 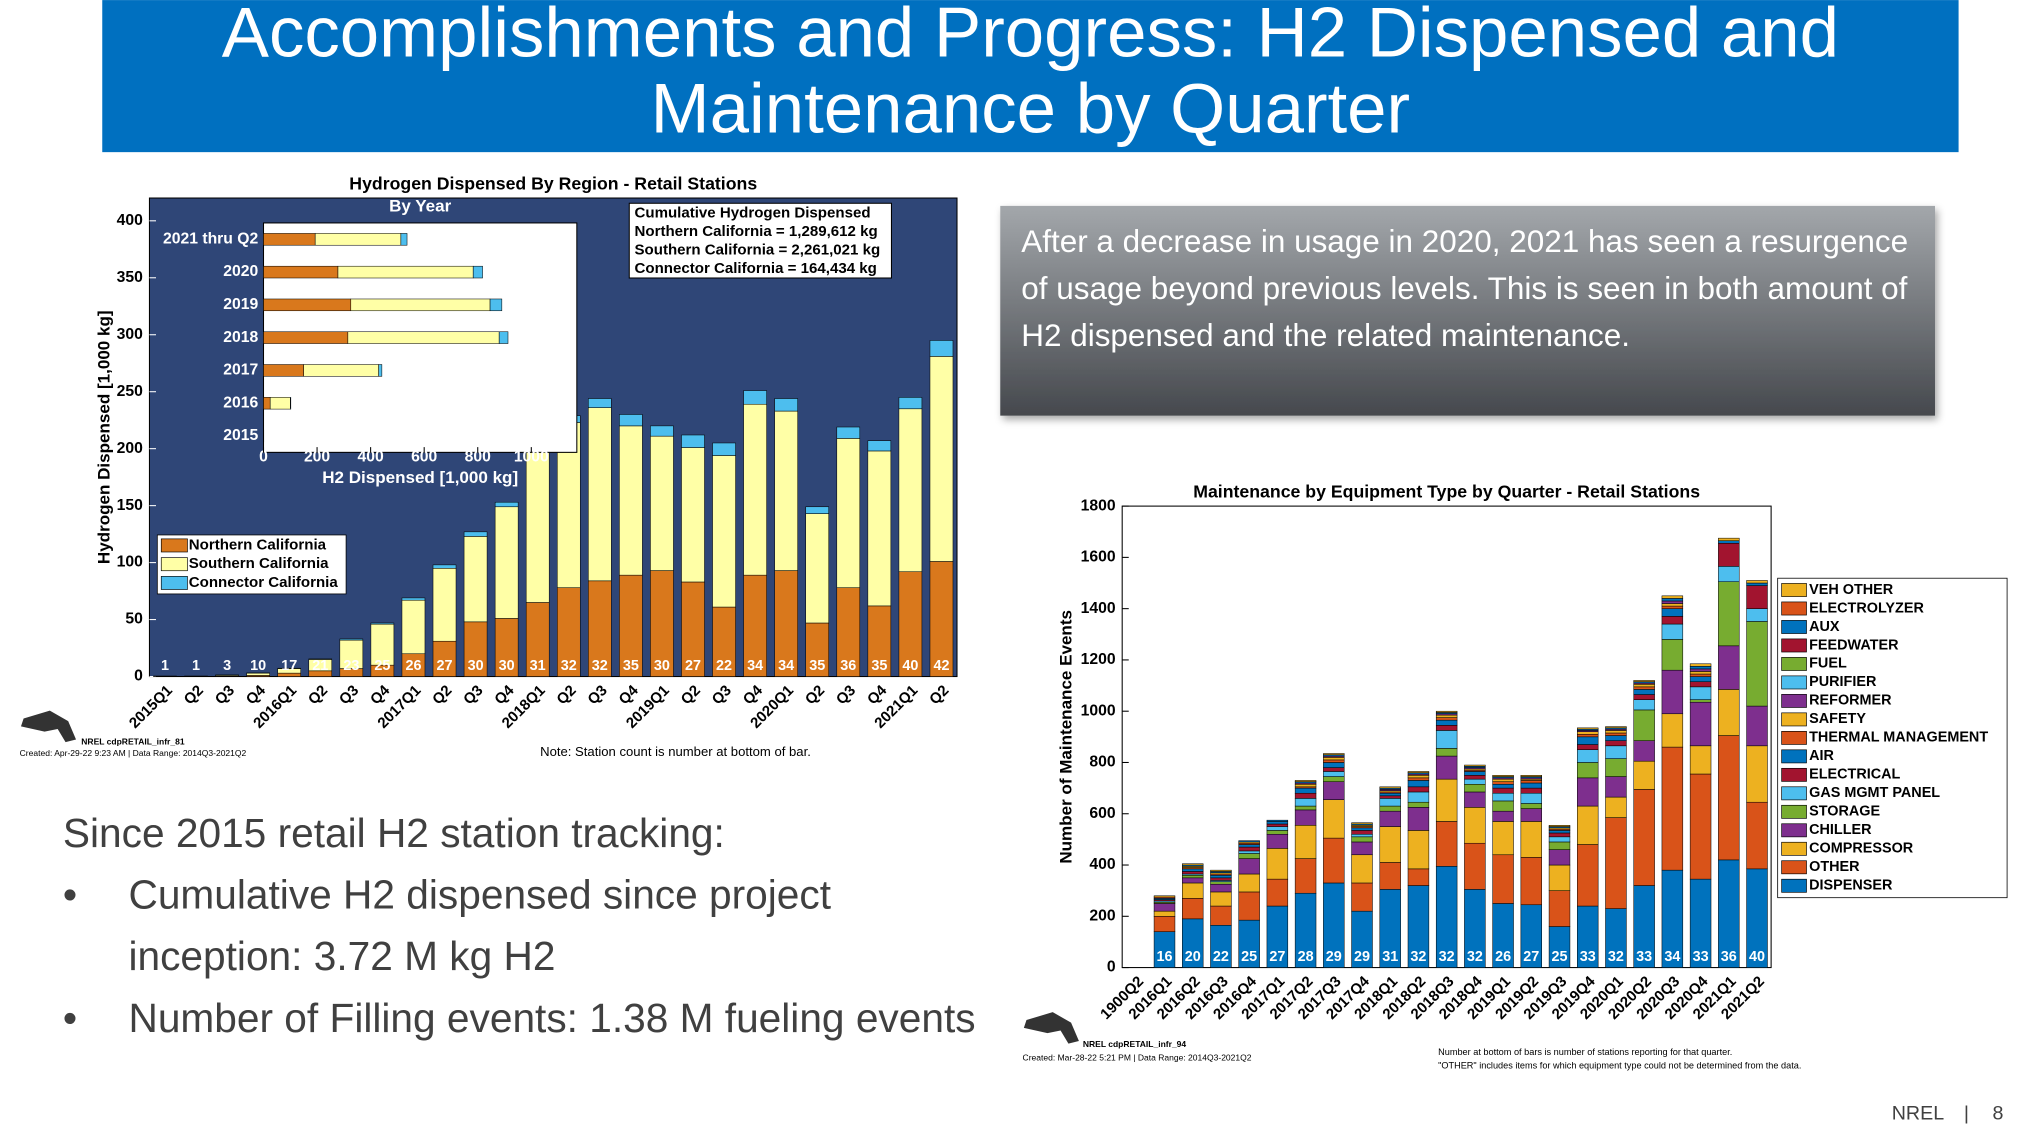 What do you see at coordinates (258, 666) in the screenshot?
I see `station-count: 10` at bounding box center [258, 666].